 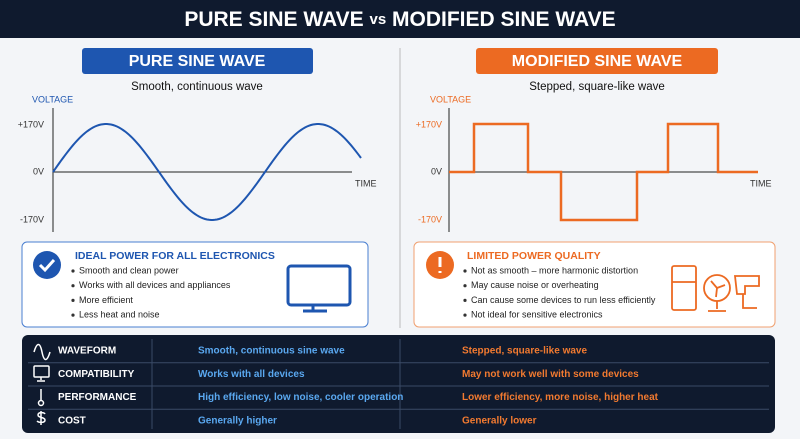 I want to click on box-title: IDEAL POWER FOR ALL ELECTRONICS, so click(x=175, y=256).